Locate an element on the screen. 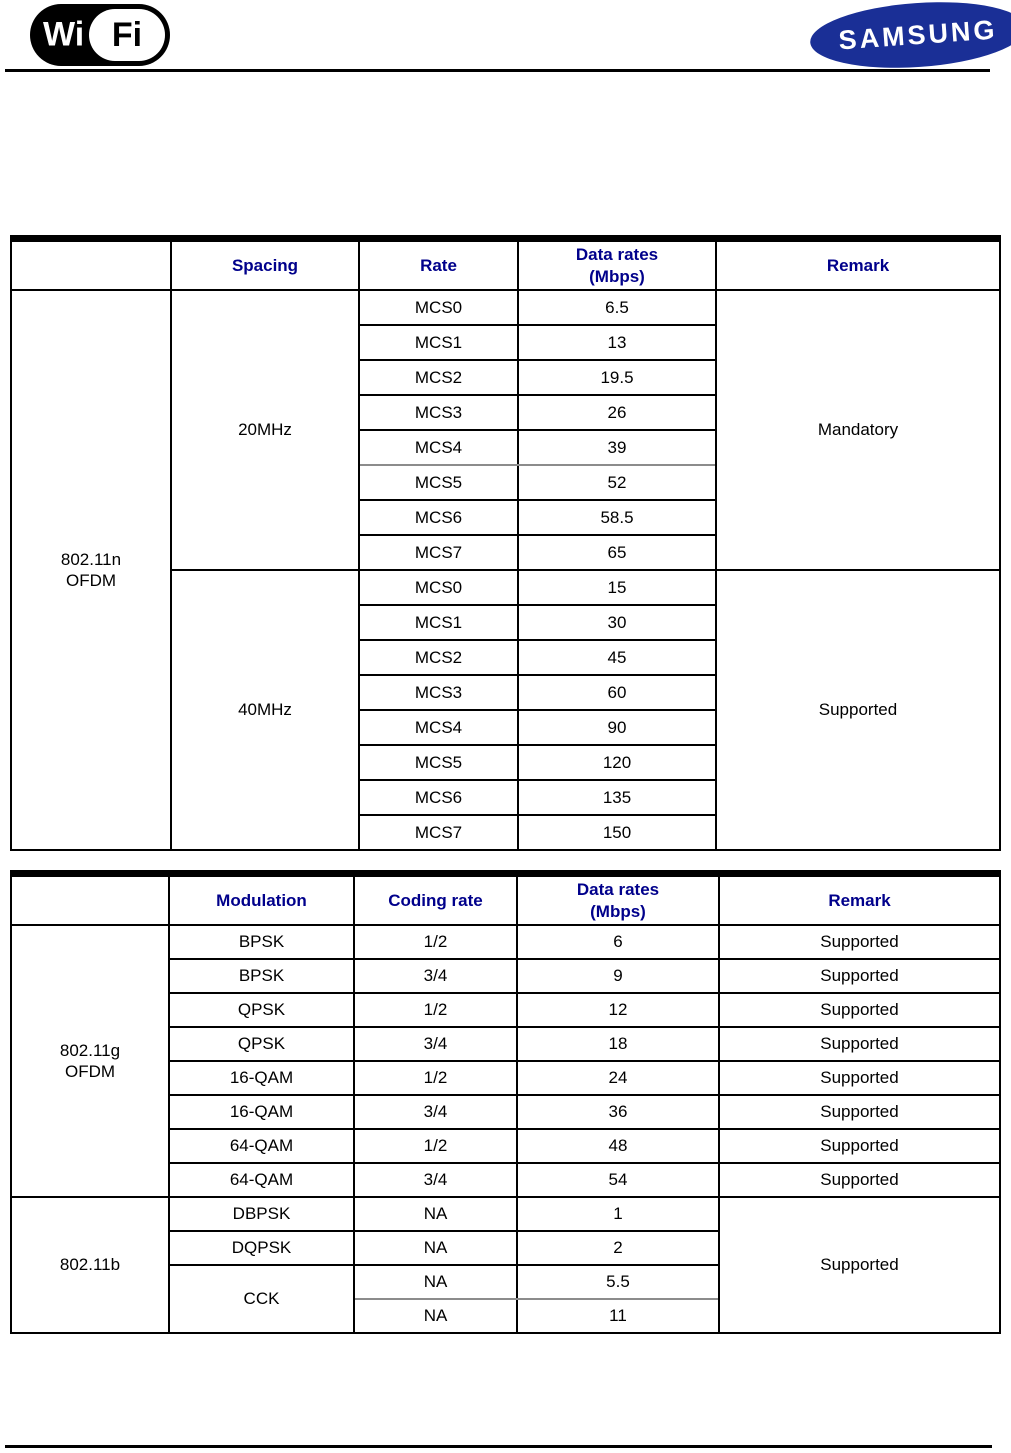 This screenshot has height=1453, width=1011. table-row: NA 11 is located at coordinates (505, 1316).